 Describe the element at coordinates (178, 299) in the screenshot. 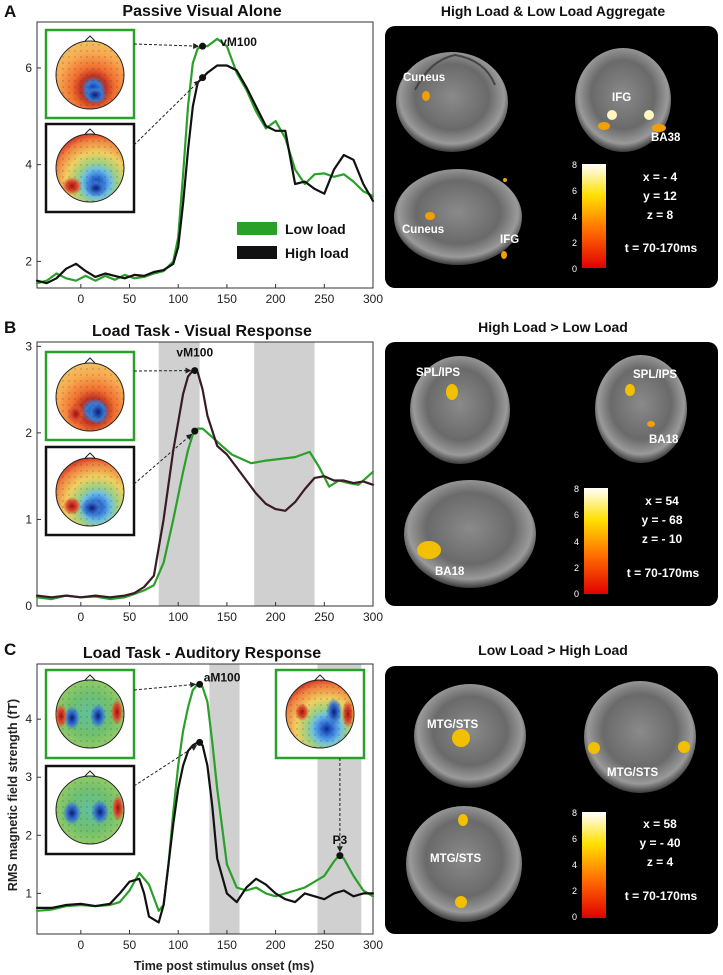

I see `x-tick-label-a: 100` at that location.